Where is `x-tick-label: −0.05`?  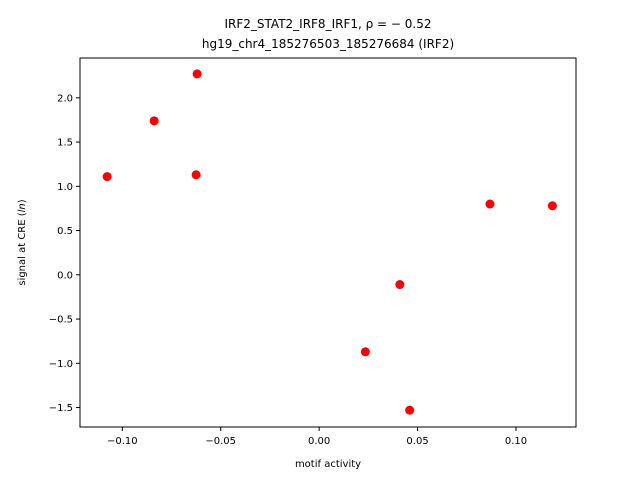
x-tick-label: −0.05 is located at coordinates (220, 441).